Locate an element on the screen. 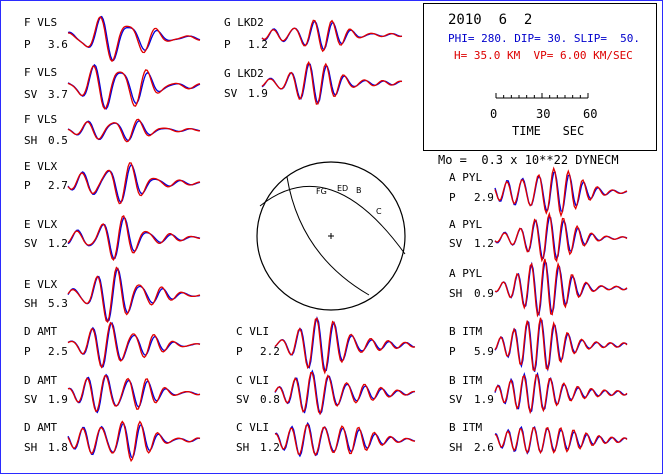 The width and height of the screenshot is (663, 474). station-code-label: C is located at coordinates (379, 211).